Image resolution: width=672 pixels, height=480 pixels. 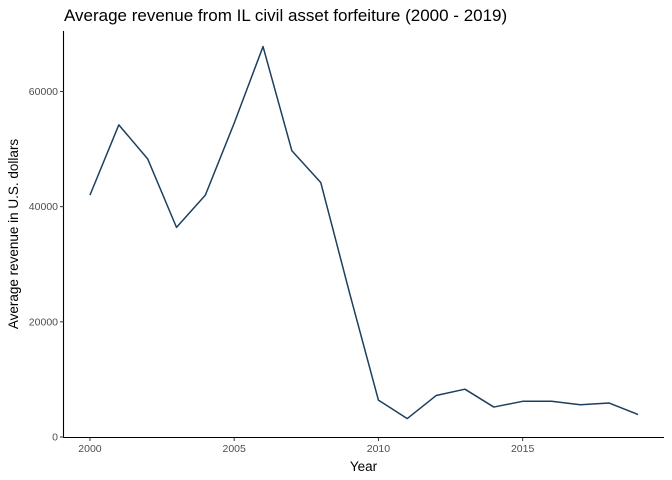 What do you see at coordinates (43, 207) in the screenshot?
I see `y-tick-label: 40000` at bounding box center [43, 207].